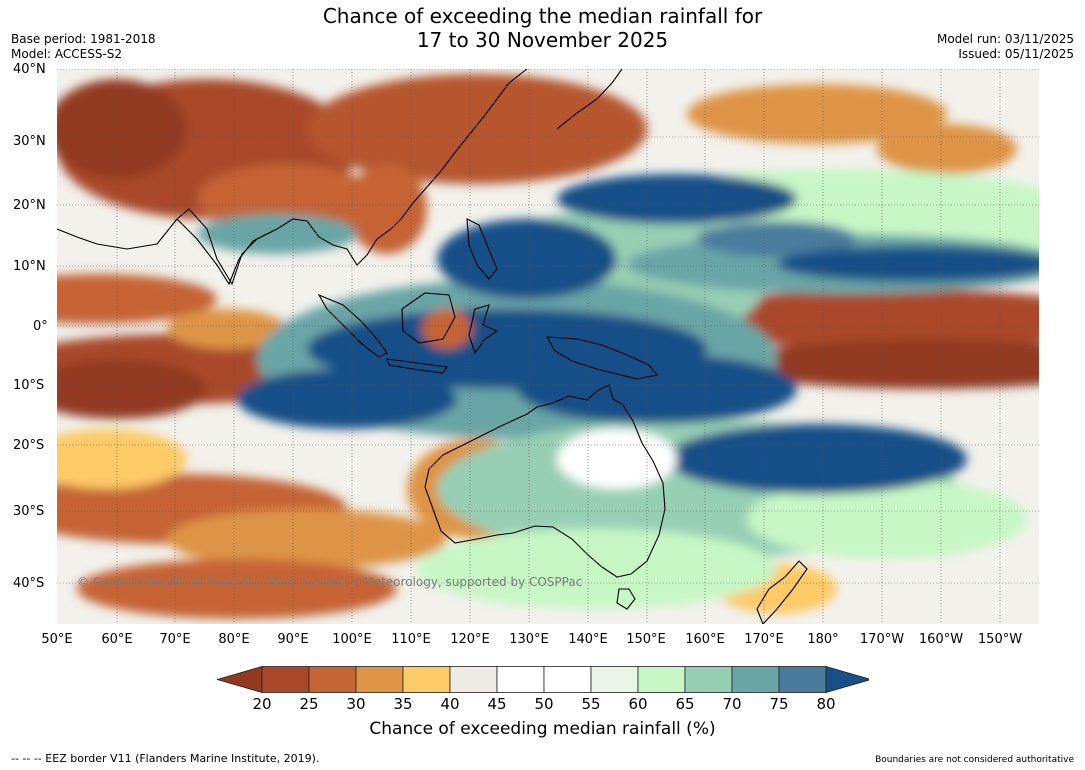  I want to click on colorbar-tick-label: 35, so click(403, 704).